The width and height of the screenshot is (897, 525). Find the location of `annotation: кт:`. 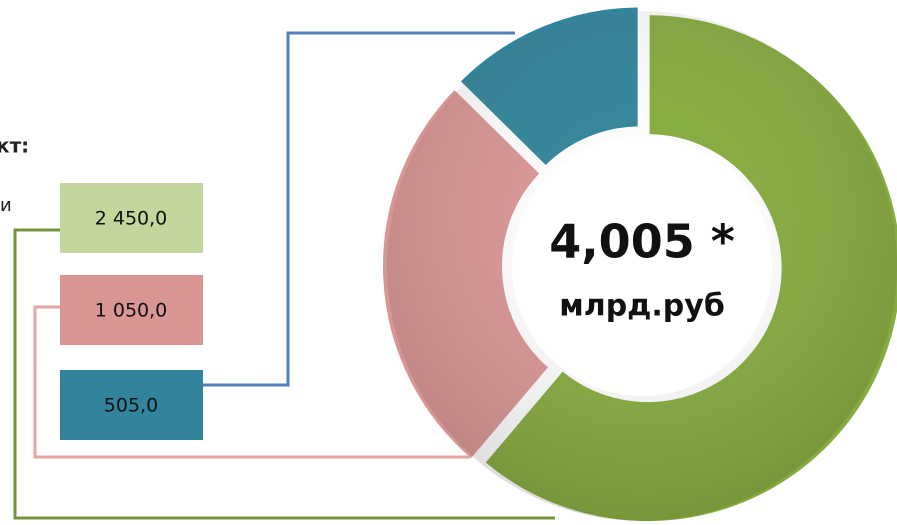

annotation: кт: is located at coordinates (14, 146).